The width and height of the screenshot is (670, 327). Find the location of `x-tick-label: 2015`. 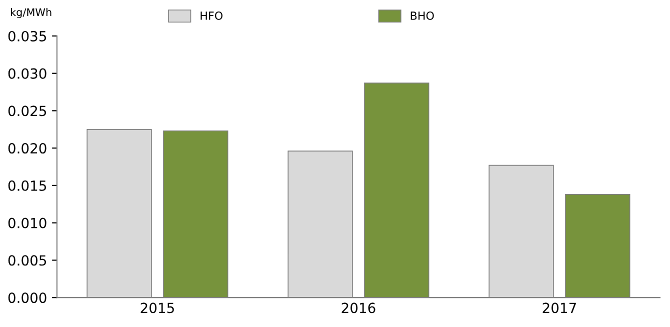

x-tick-label: 2015 is located at coordinates (157, 308).